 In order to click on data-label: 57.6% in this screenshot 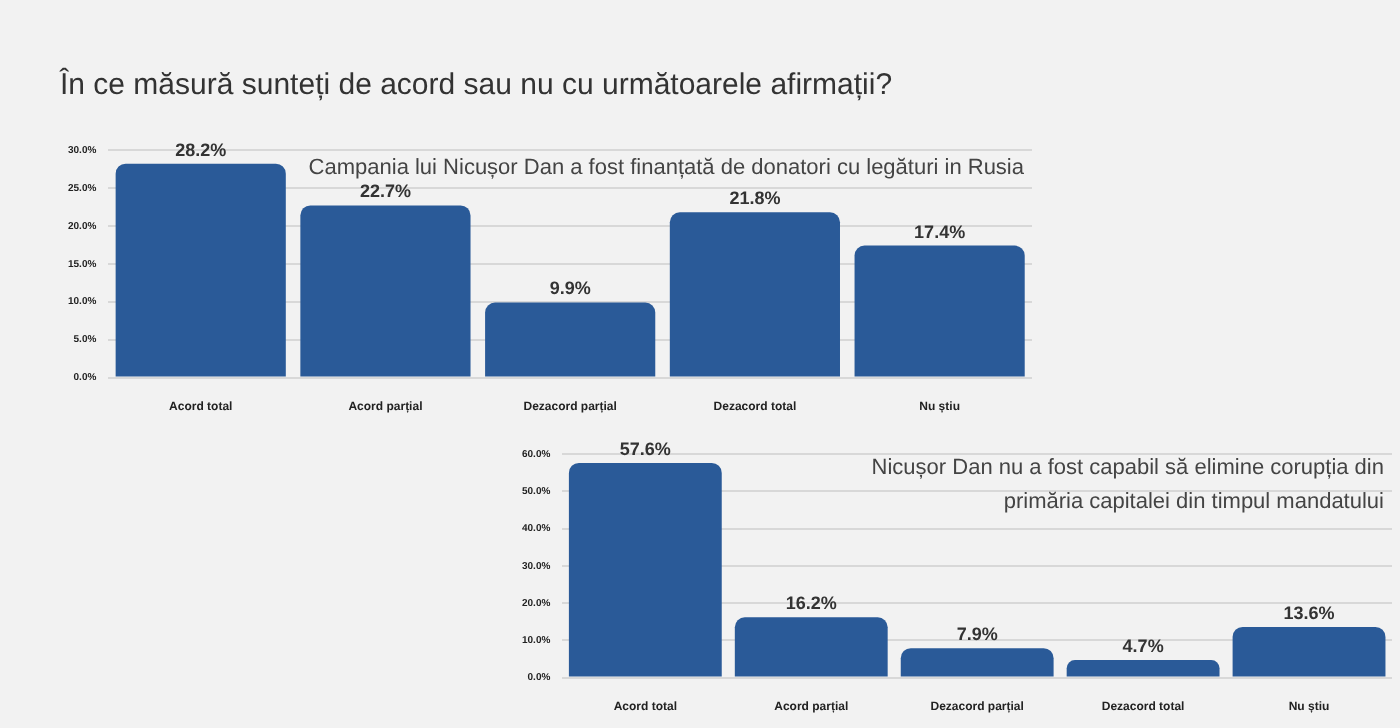, I will do `click(645, 448)`.